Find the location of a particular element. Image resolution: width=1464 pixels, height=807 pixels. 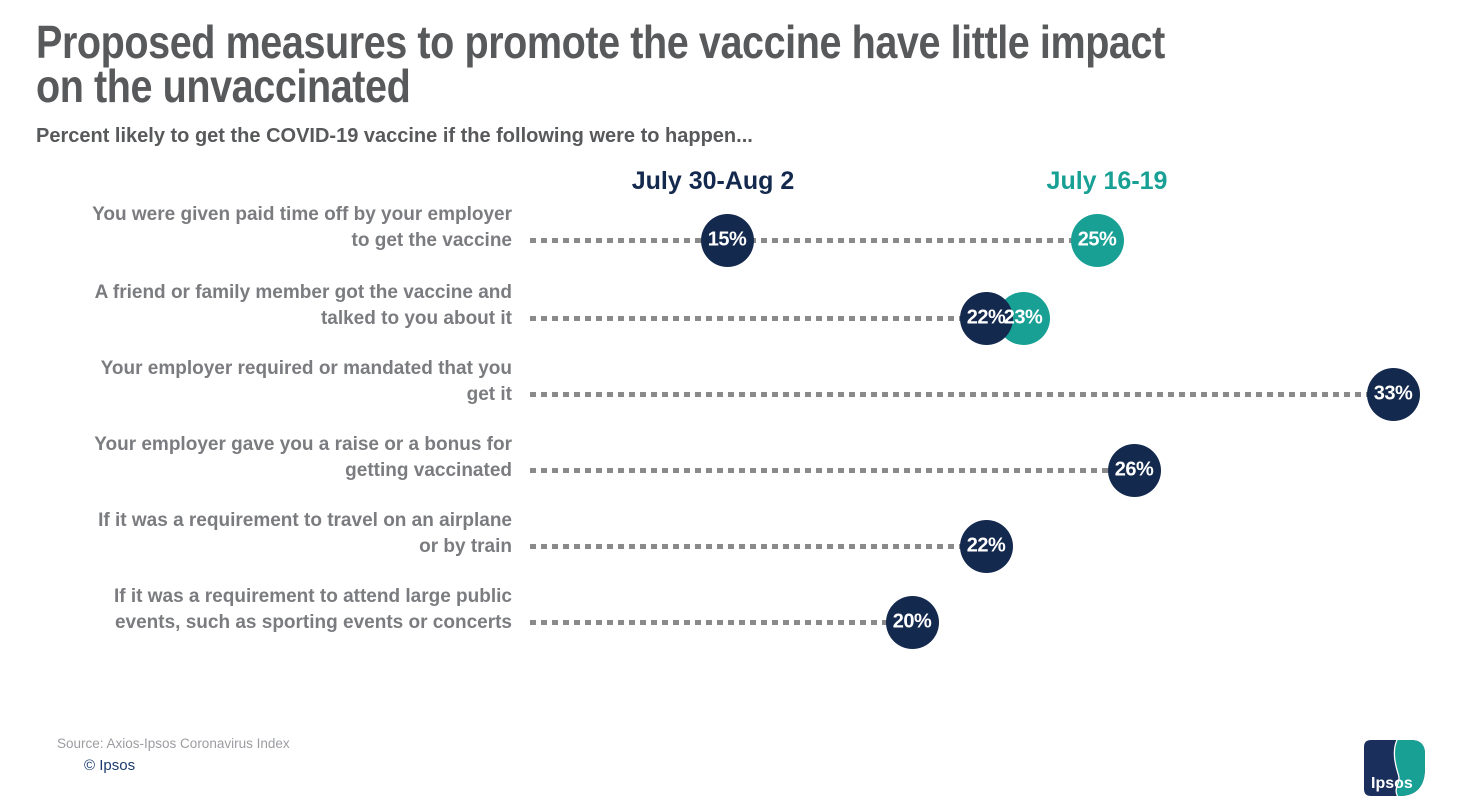

copyright-note: © Ipsos is located at coordinates (110, 765).